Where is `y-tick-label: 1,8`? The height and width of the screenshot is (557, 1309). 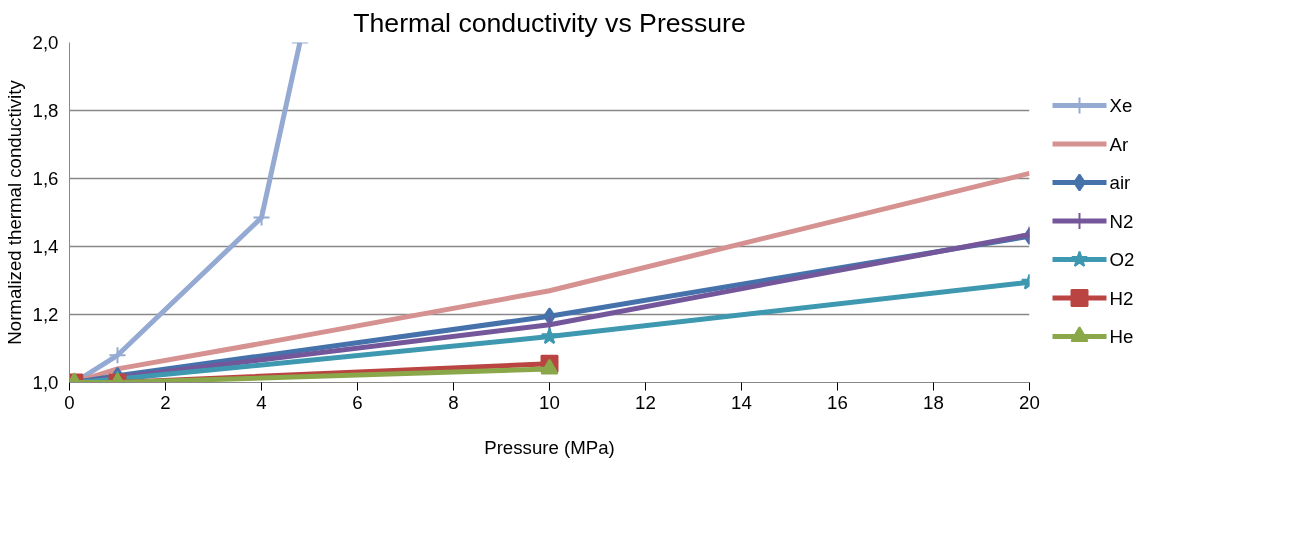 y-tick-label: 1,8 is located at coordinates (45, 110).